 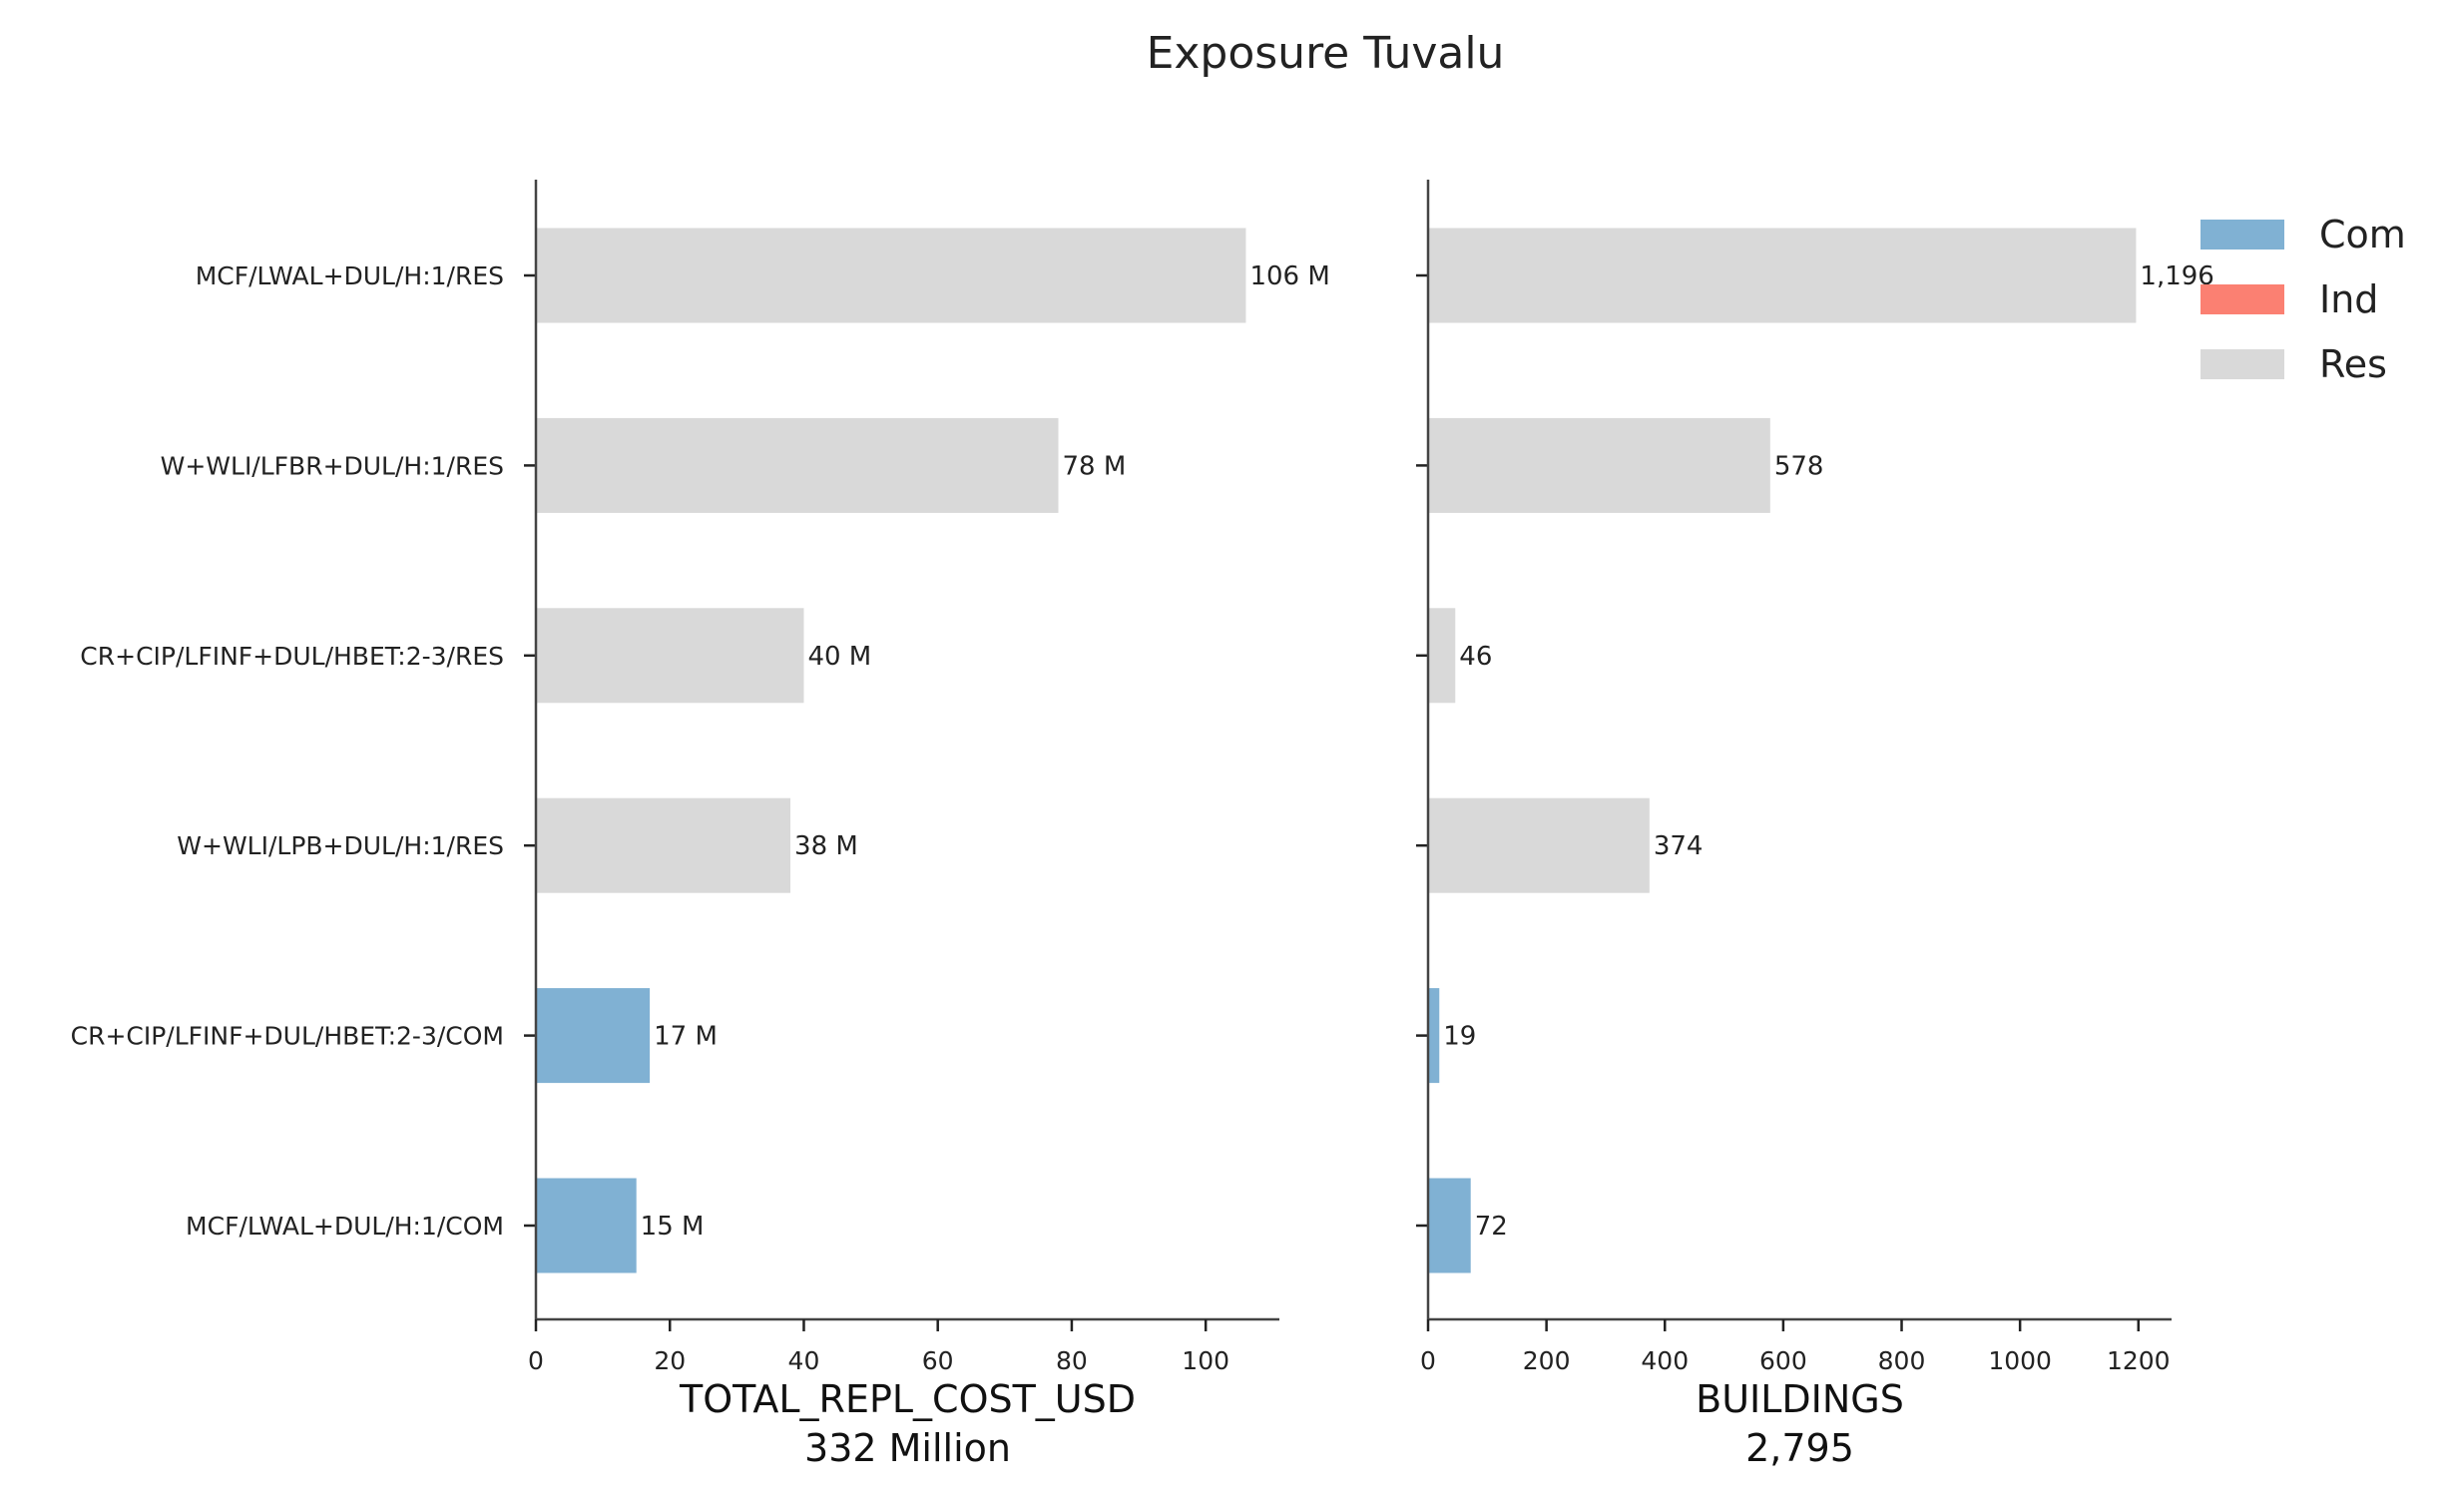 I want to click on data-label-cost-5: 15 M, so click(x=673, y=1227).